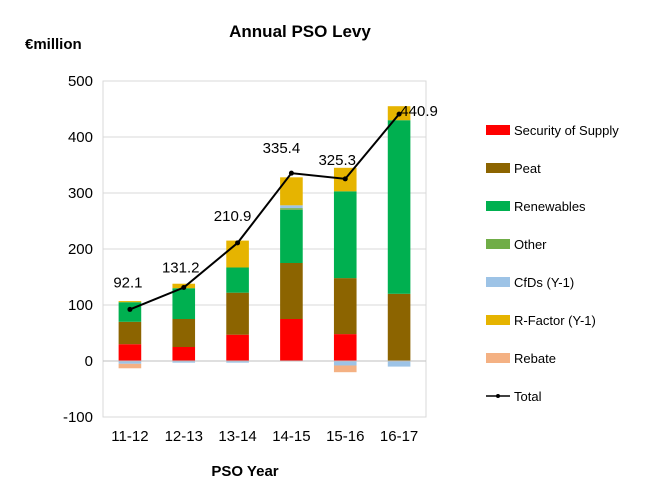 The image size is (650, 493). Describe the element at coordinates (181, 268) in the screenshot. I see `data-label: 131.2` at that location.